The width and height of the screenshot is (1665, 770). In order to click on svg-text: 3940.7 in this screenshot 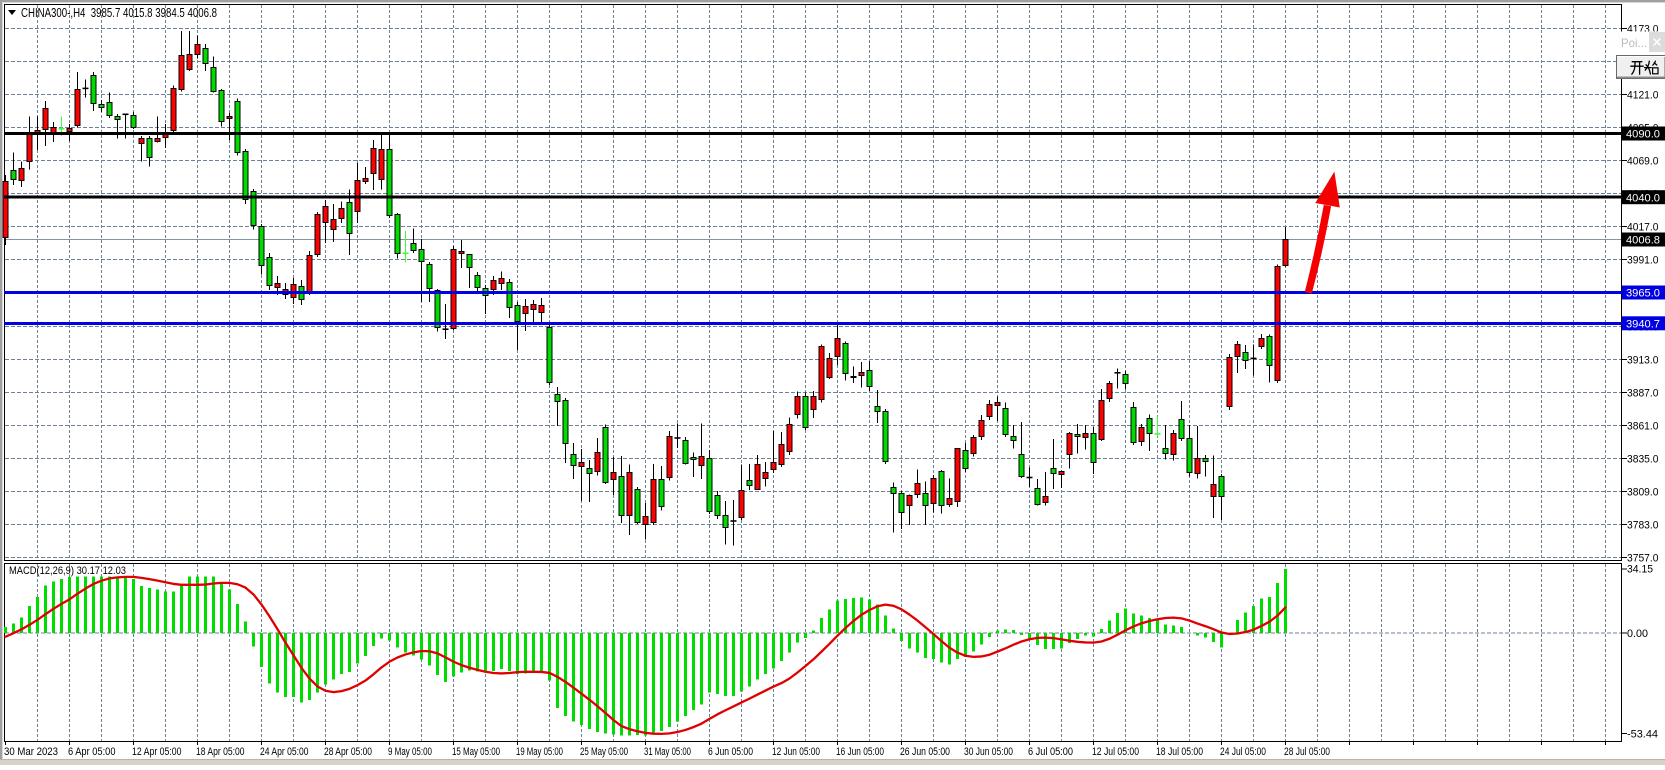, I will do `click(1643, 325)`.